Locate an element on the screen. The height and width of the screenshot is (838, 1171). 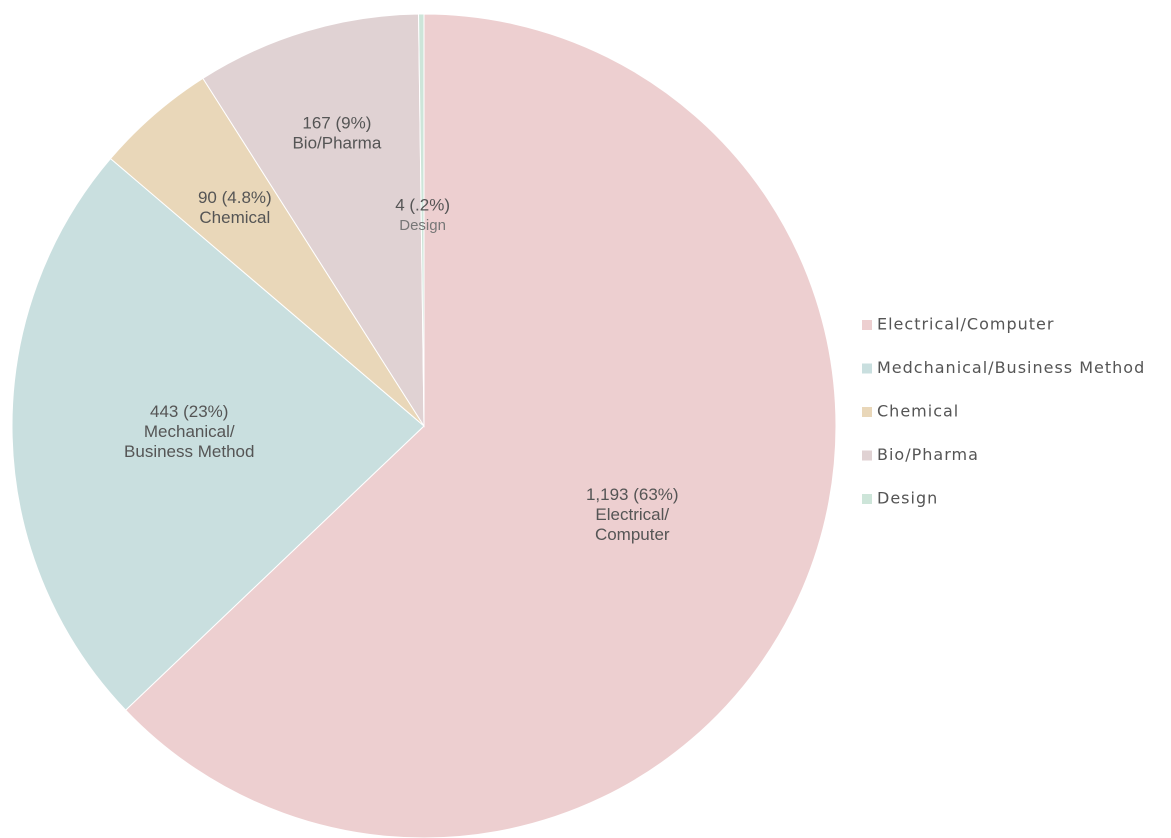
legend-label: Medchanical/Business Method is located at coordinates (1011, 367).